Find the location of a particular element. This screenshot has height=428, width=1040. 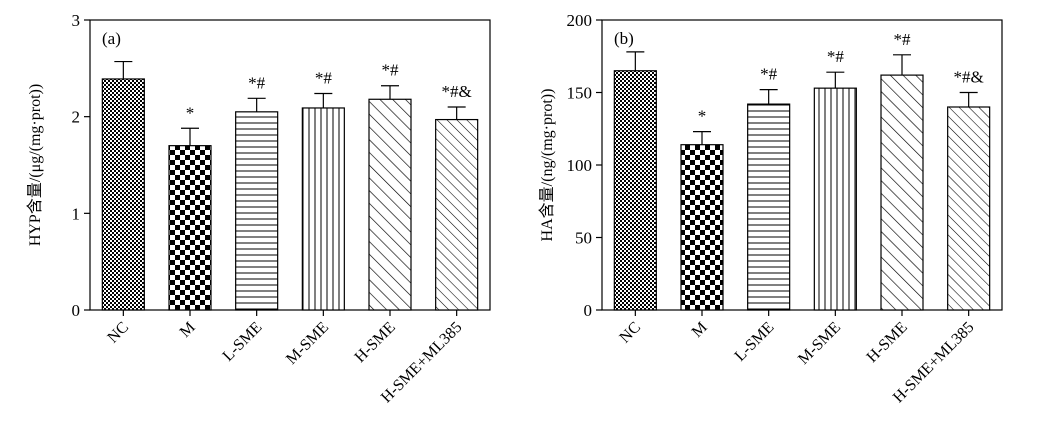

y-tick-label: 2 is located at coordinates (76, 117).